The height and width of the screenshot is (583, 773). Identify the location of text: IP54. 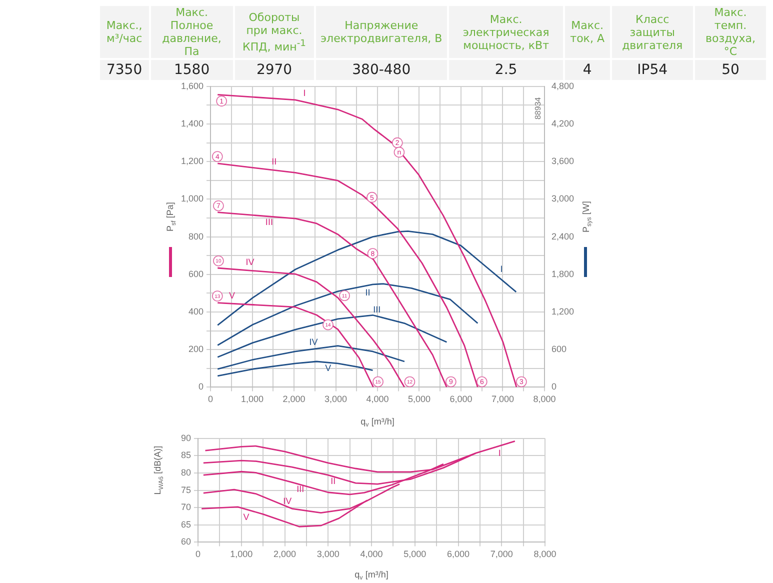
(652, 70).